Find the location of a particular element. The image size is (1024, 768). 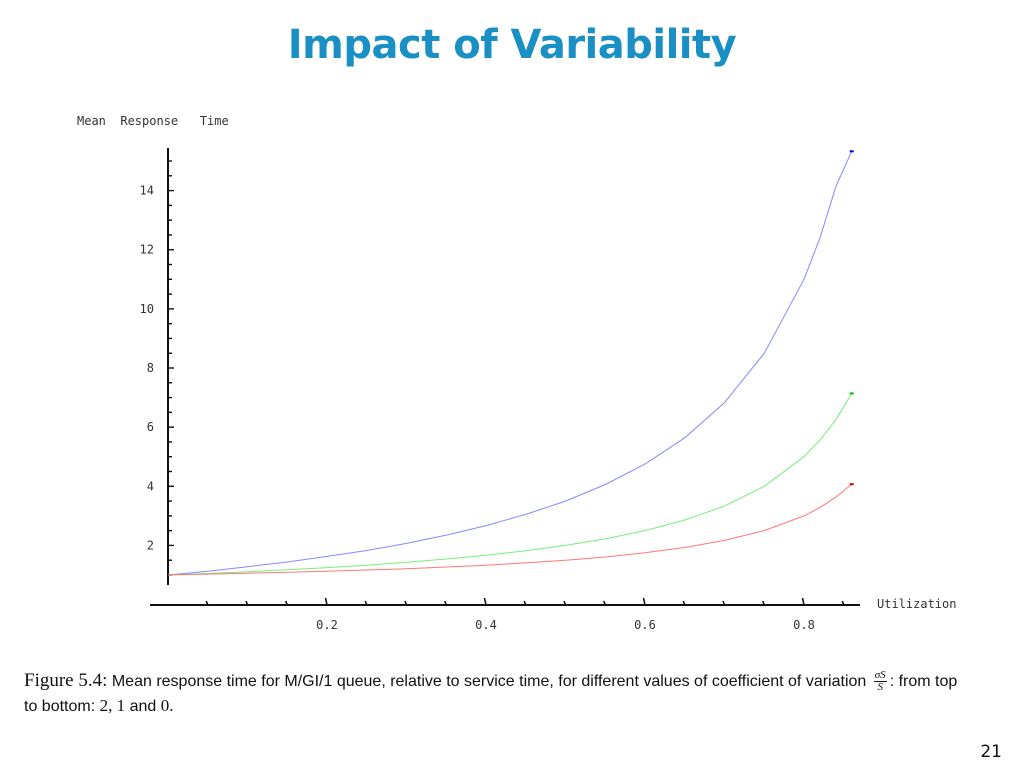

y-tick-label: 6 is located at coordinates (150, 427).